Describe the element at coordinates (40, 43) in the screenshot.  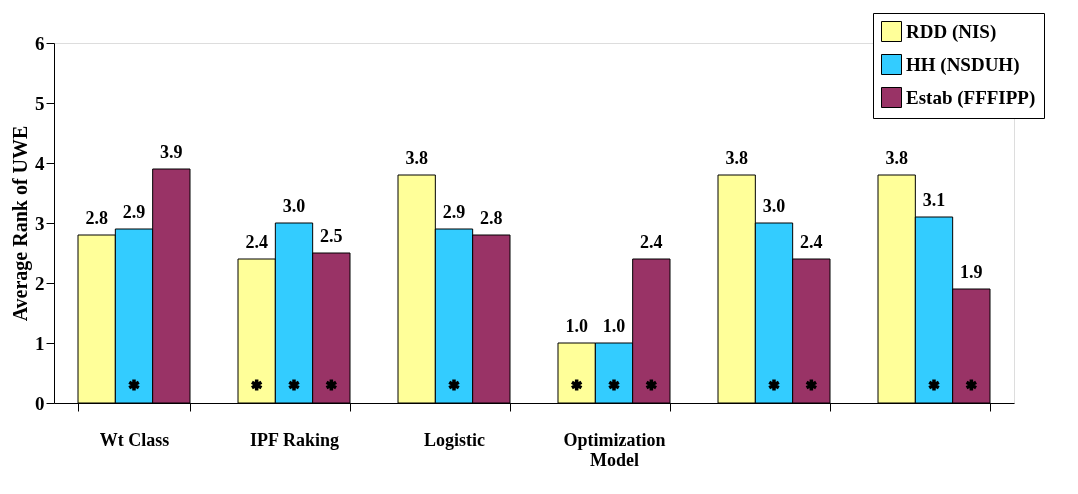
I see `y-tick-label: 6` at that location.